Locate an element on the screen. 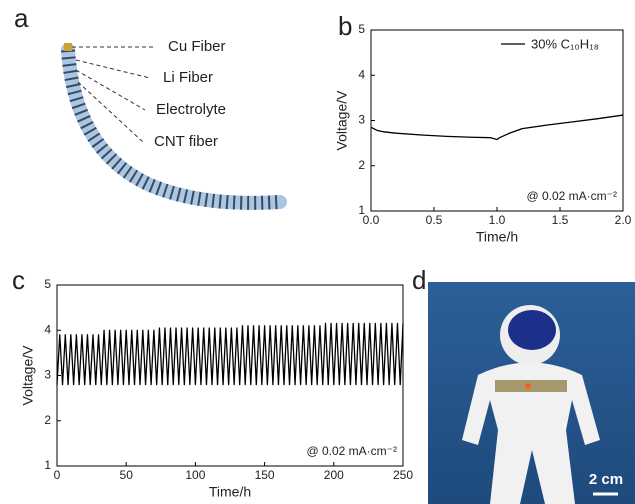  legend-label: 30% C₁₀H₁₈ is located at coordinates (565, 43).